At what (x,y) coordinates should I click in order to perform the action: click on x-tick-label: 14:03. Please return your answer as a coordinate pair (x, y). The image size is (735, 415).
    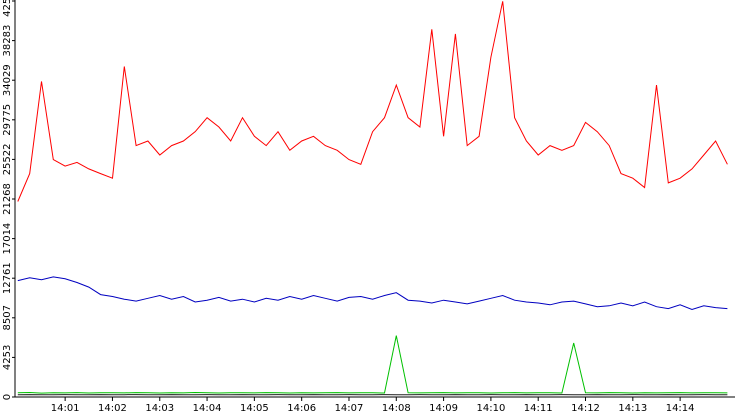
    Looking at the image, I should click on (159, 408).